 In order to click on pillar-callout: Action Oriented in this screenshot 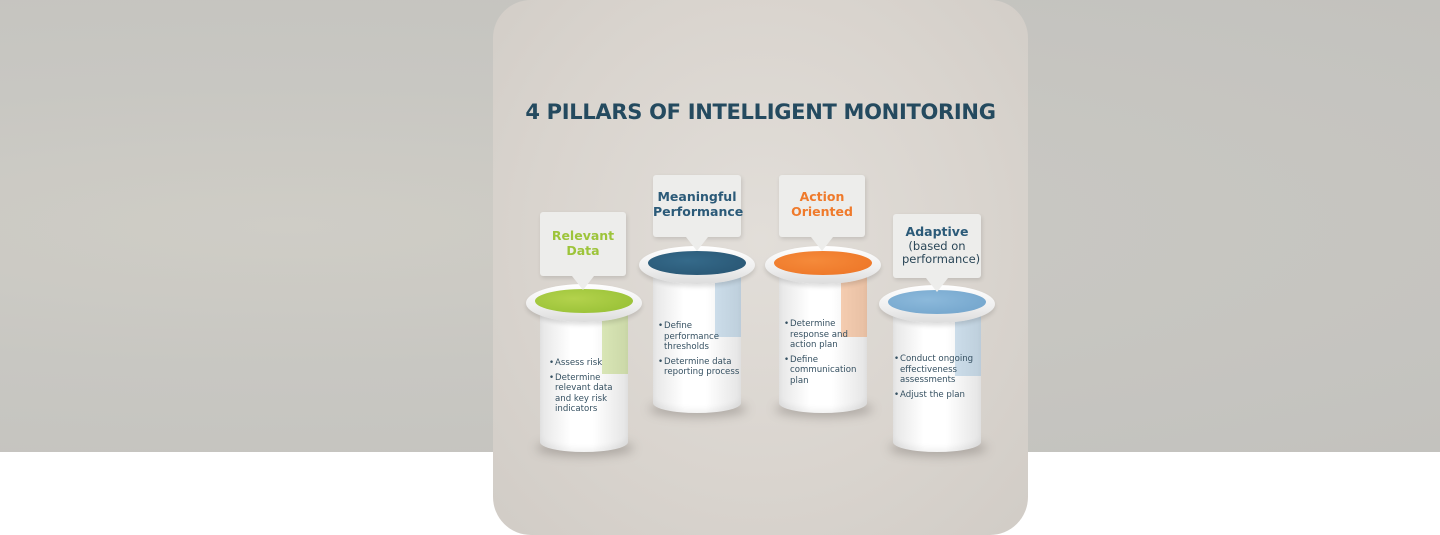, I will do `click(822, 213)`.